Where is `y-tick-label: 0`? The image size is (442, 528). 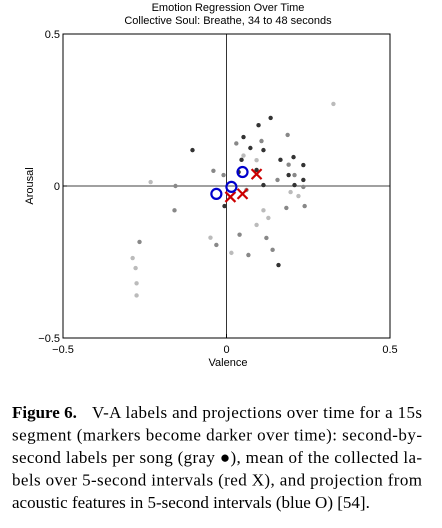 y-tick-label: 0 is located at coordinates (57, 187).